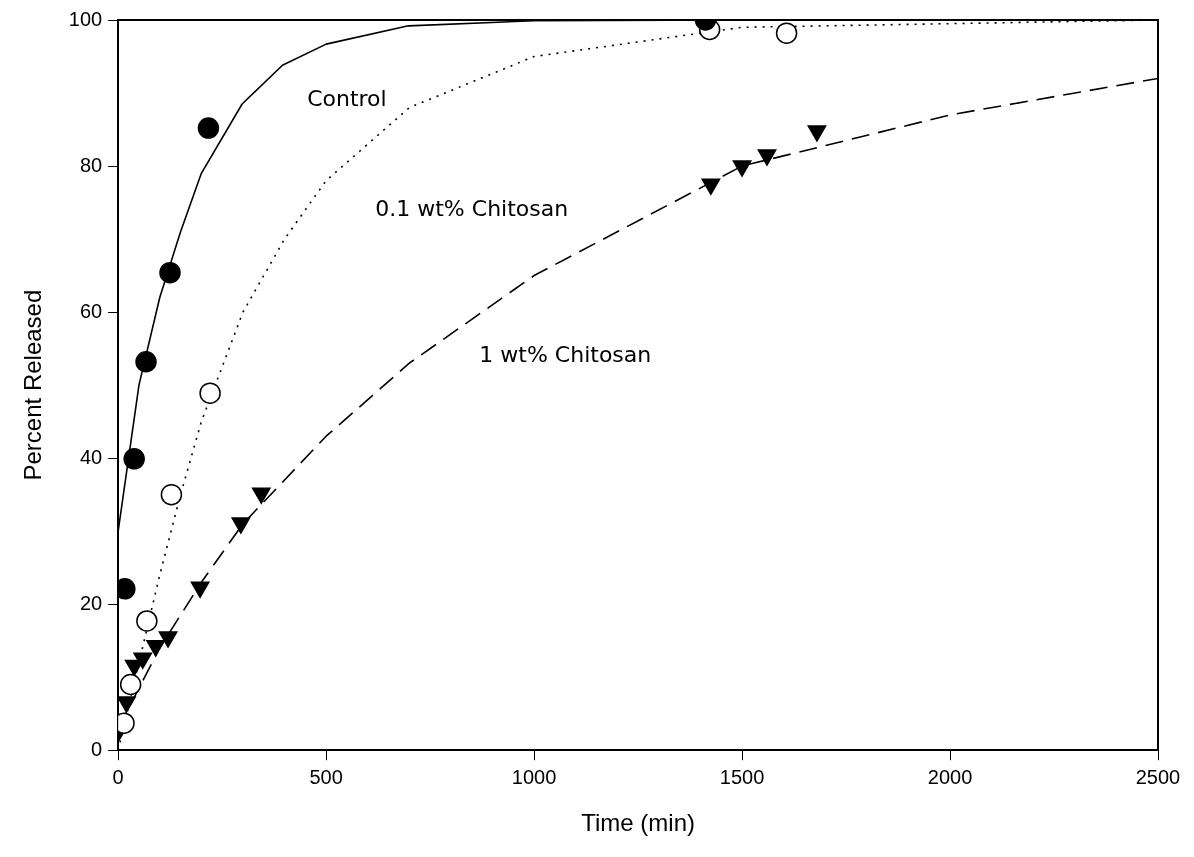  Describe the element at coordinates (472, 208) in the screenshot. I see `annotation: 0.1 wt% Chitosan` at that location.